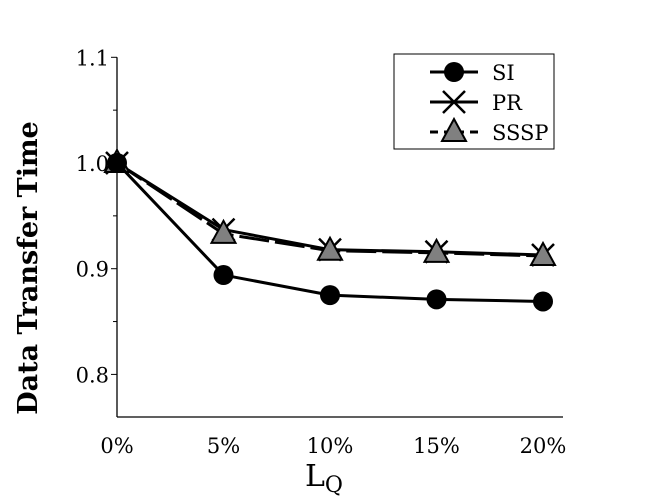 The image size is (655, 501). I want to click on x-tick-label: 15%, so click(436, 446).